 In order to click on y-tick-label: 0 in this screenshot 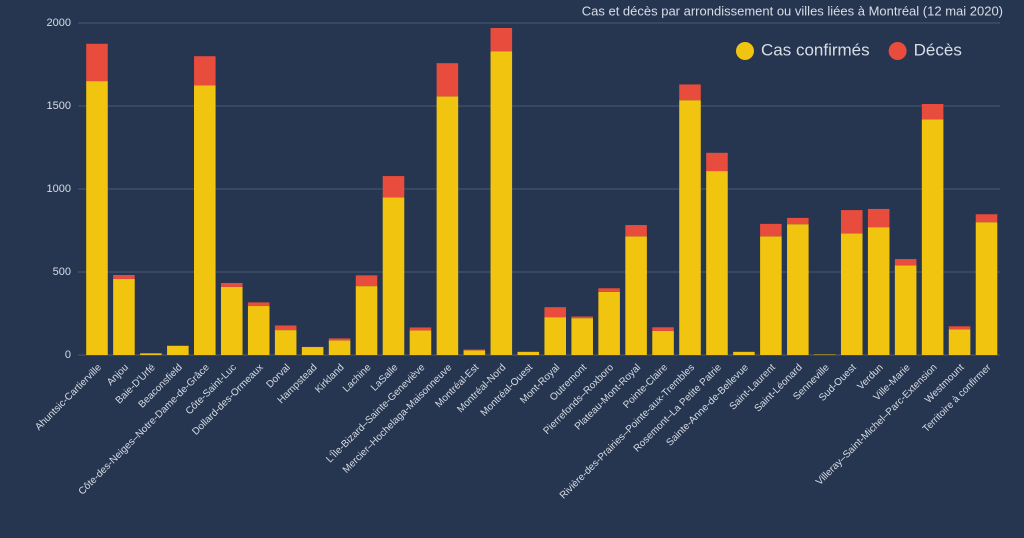, I will do `click(68, 355)`.